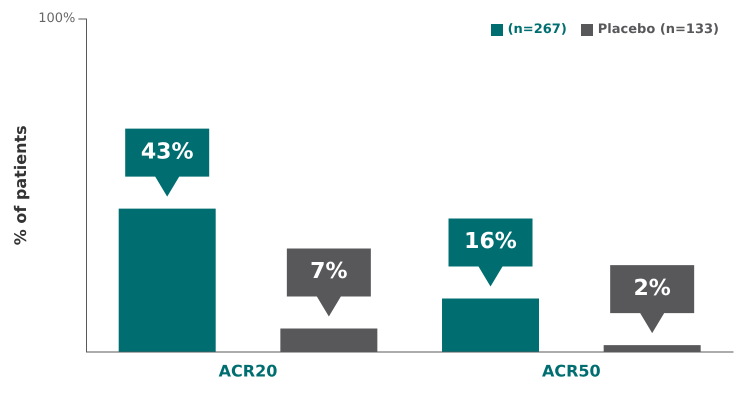 The width and height of the screenshot is (751, 393). Describe the element at coordinates (652, 288) in the screenshot. I see `data-label: 2%` at that location.